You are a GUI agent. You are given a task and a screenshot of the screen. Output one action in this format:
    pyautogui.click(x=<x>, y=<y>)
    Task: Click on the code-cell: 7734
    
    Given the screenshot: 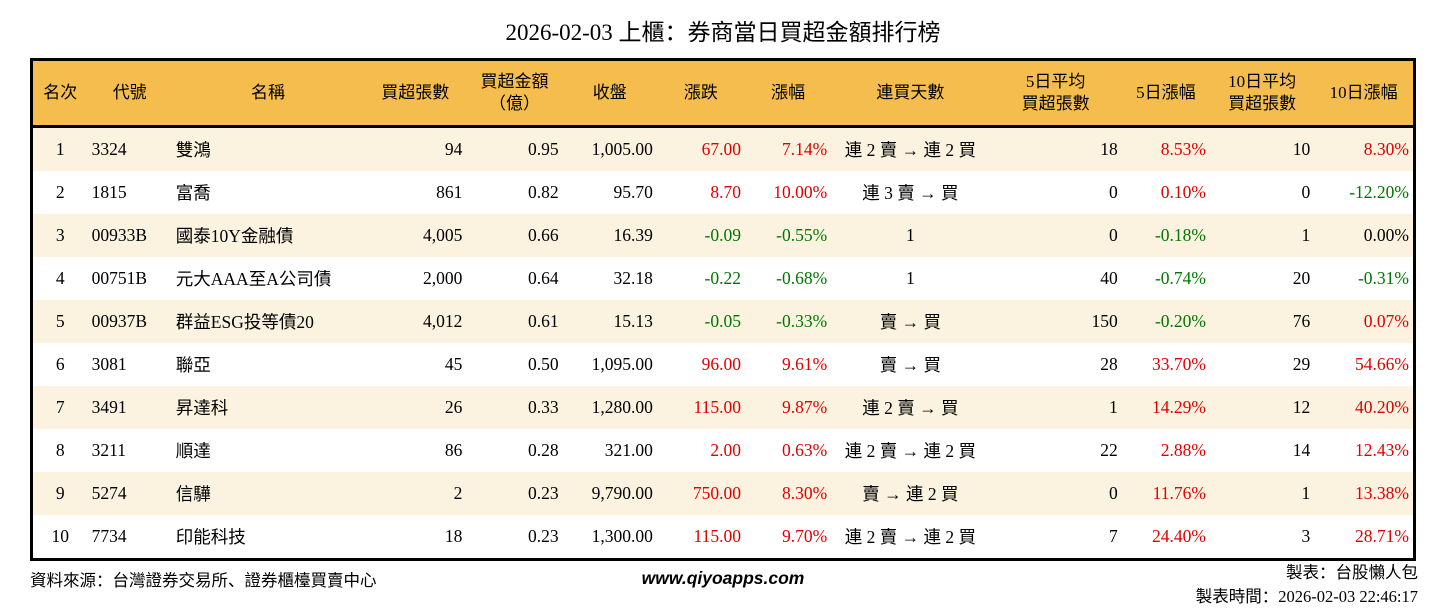 What is the action you would take?
    pyautogui.click(x=109, y=536)
    